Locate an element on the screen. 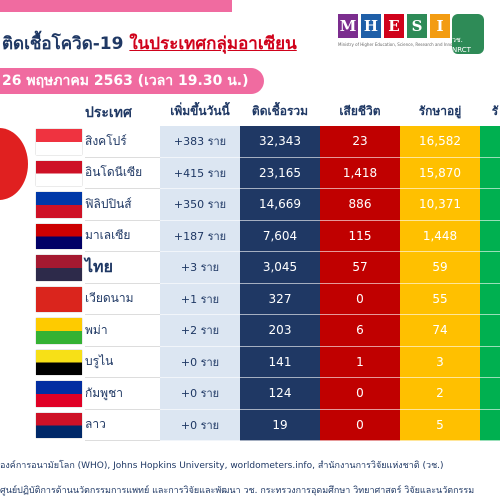  table-cell: 141 is located at coordinates (280, 362).